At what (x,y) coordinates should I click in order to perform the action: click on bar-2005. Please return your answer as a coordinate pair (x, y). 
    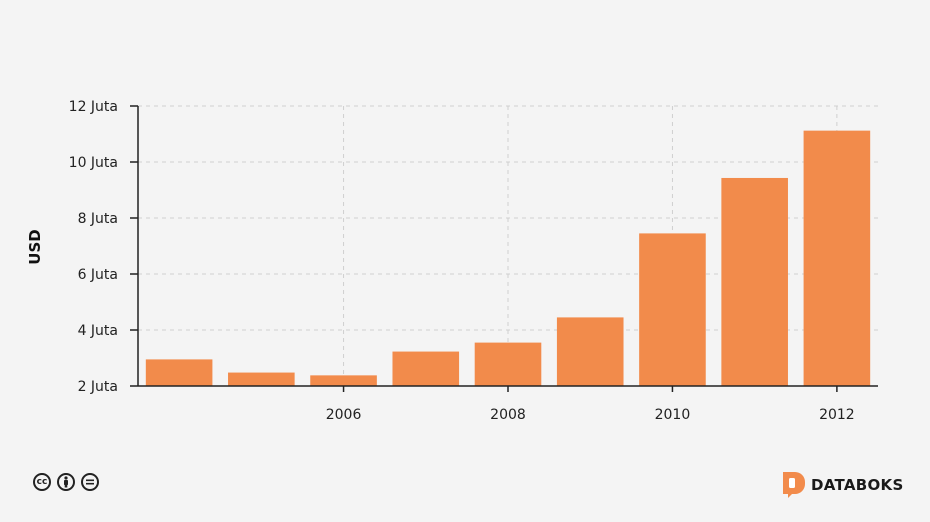
    Looking at the image, I should click on (261, 379).